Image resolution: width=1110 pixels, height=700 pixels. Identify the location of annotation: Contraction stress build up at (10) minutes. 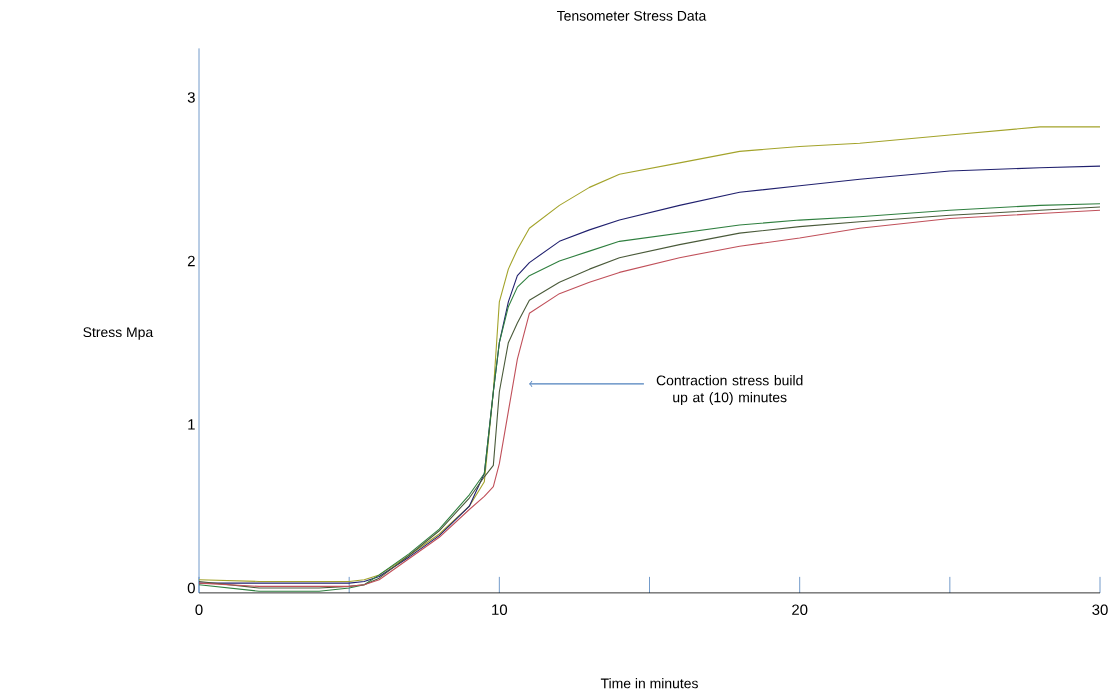
(729, 390).